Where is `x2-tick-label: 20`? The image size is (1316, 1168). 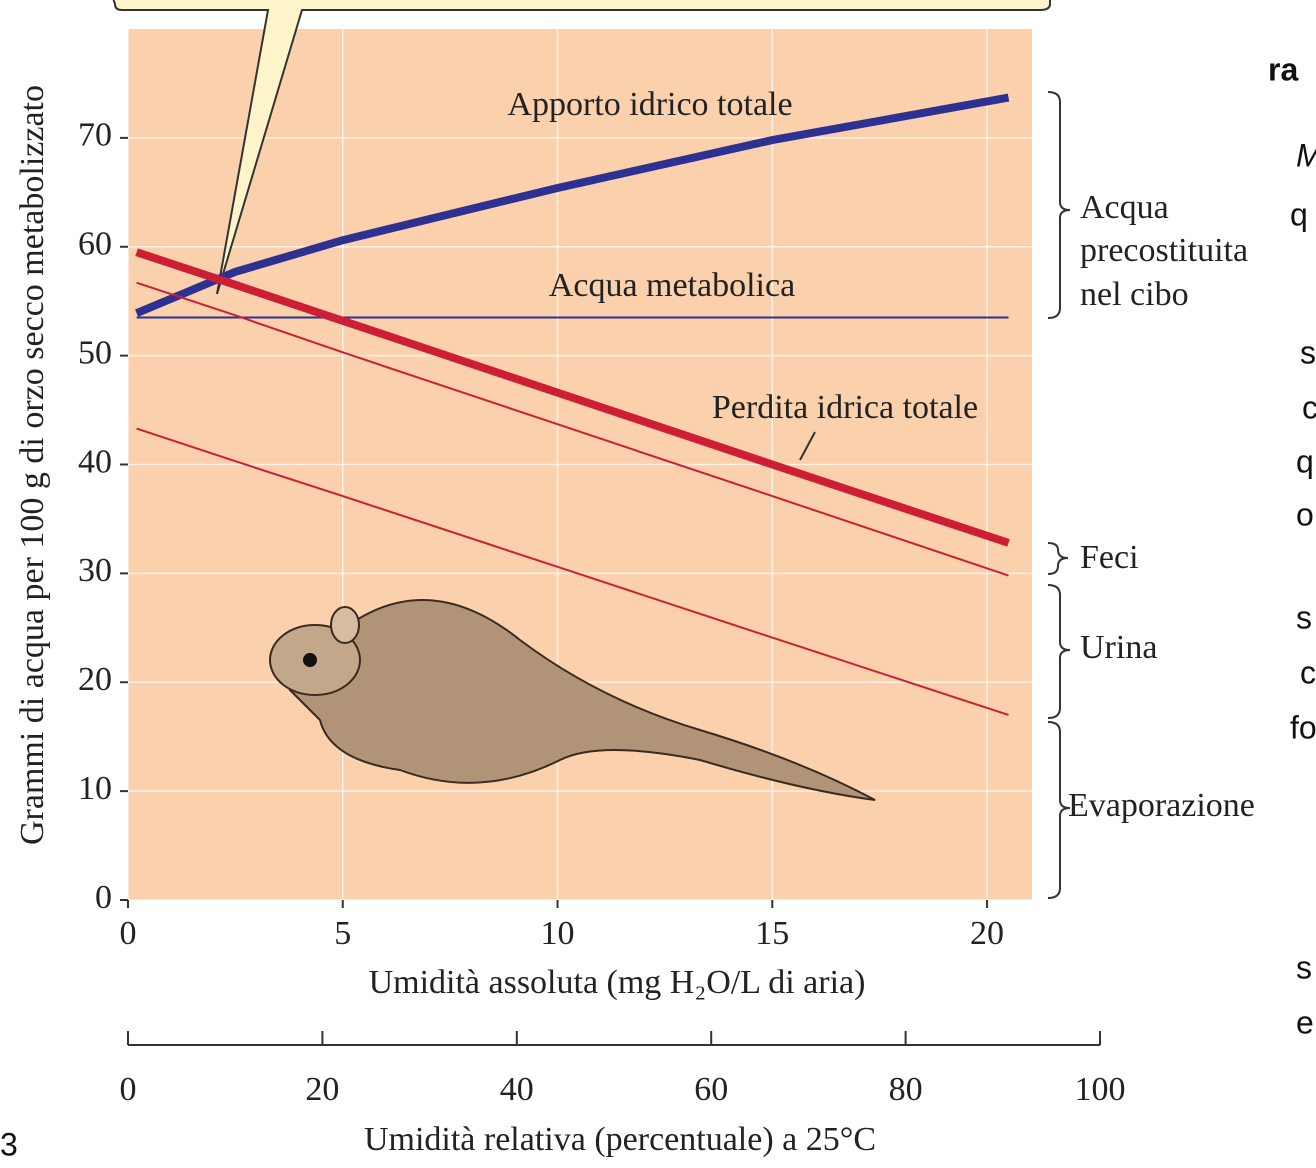
x2-tick-label: 20 is located at coordinates (322, 1089).